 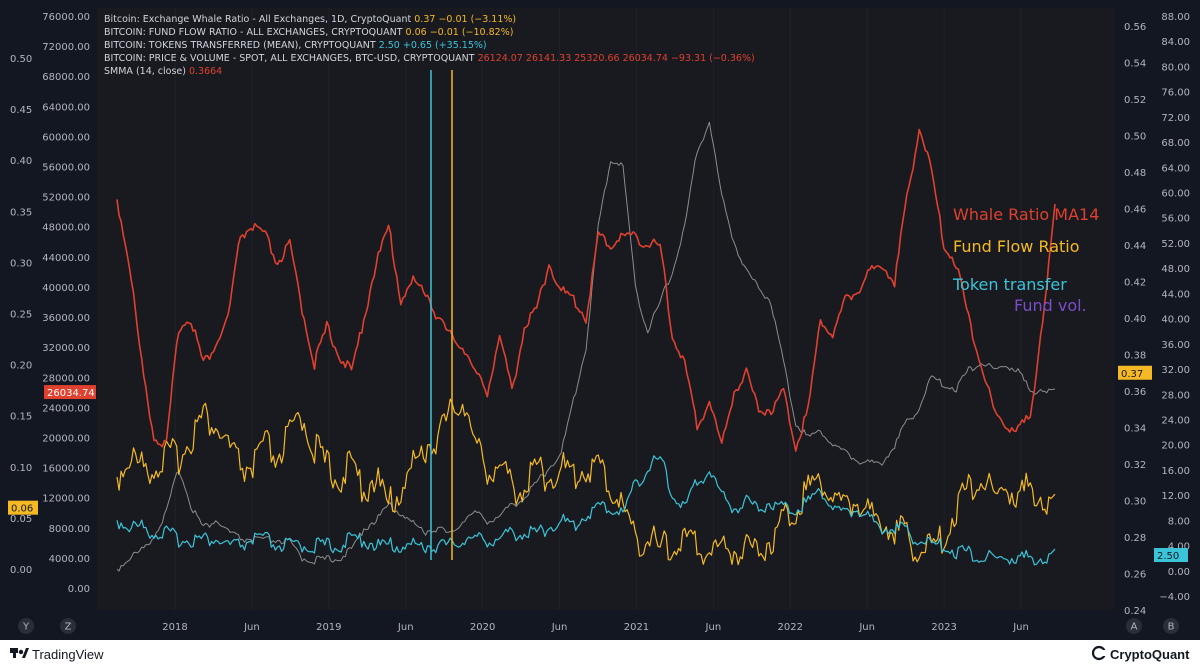 I want to click on x-axis-tick: 2019, so click(x=328, y=627).